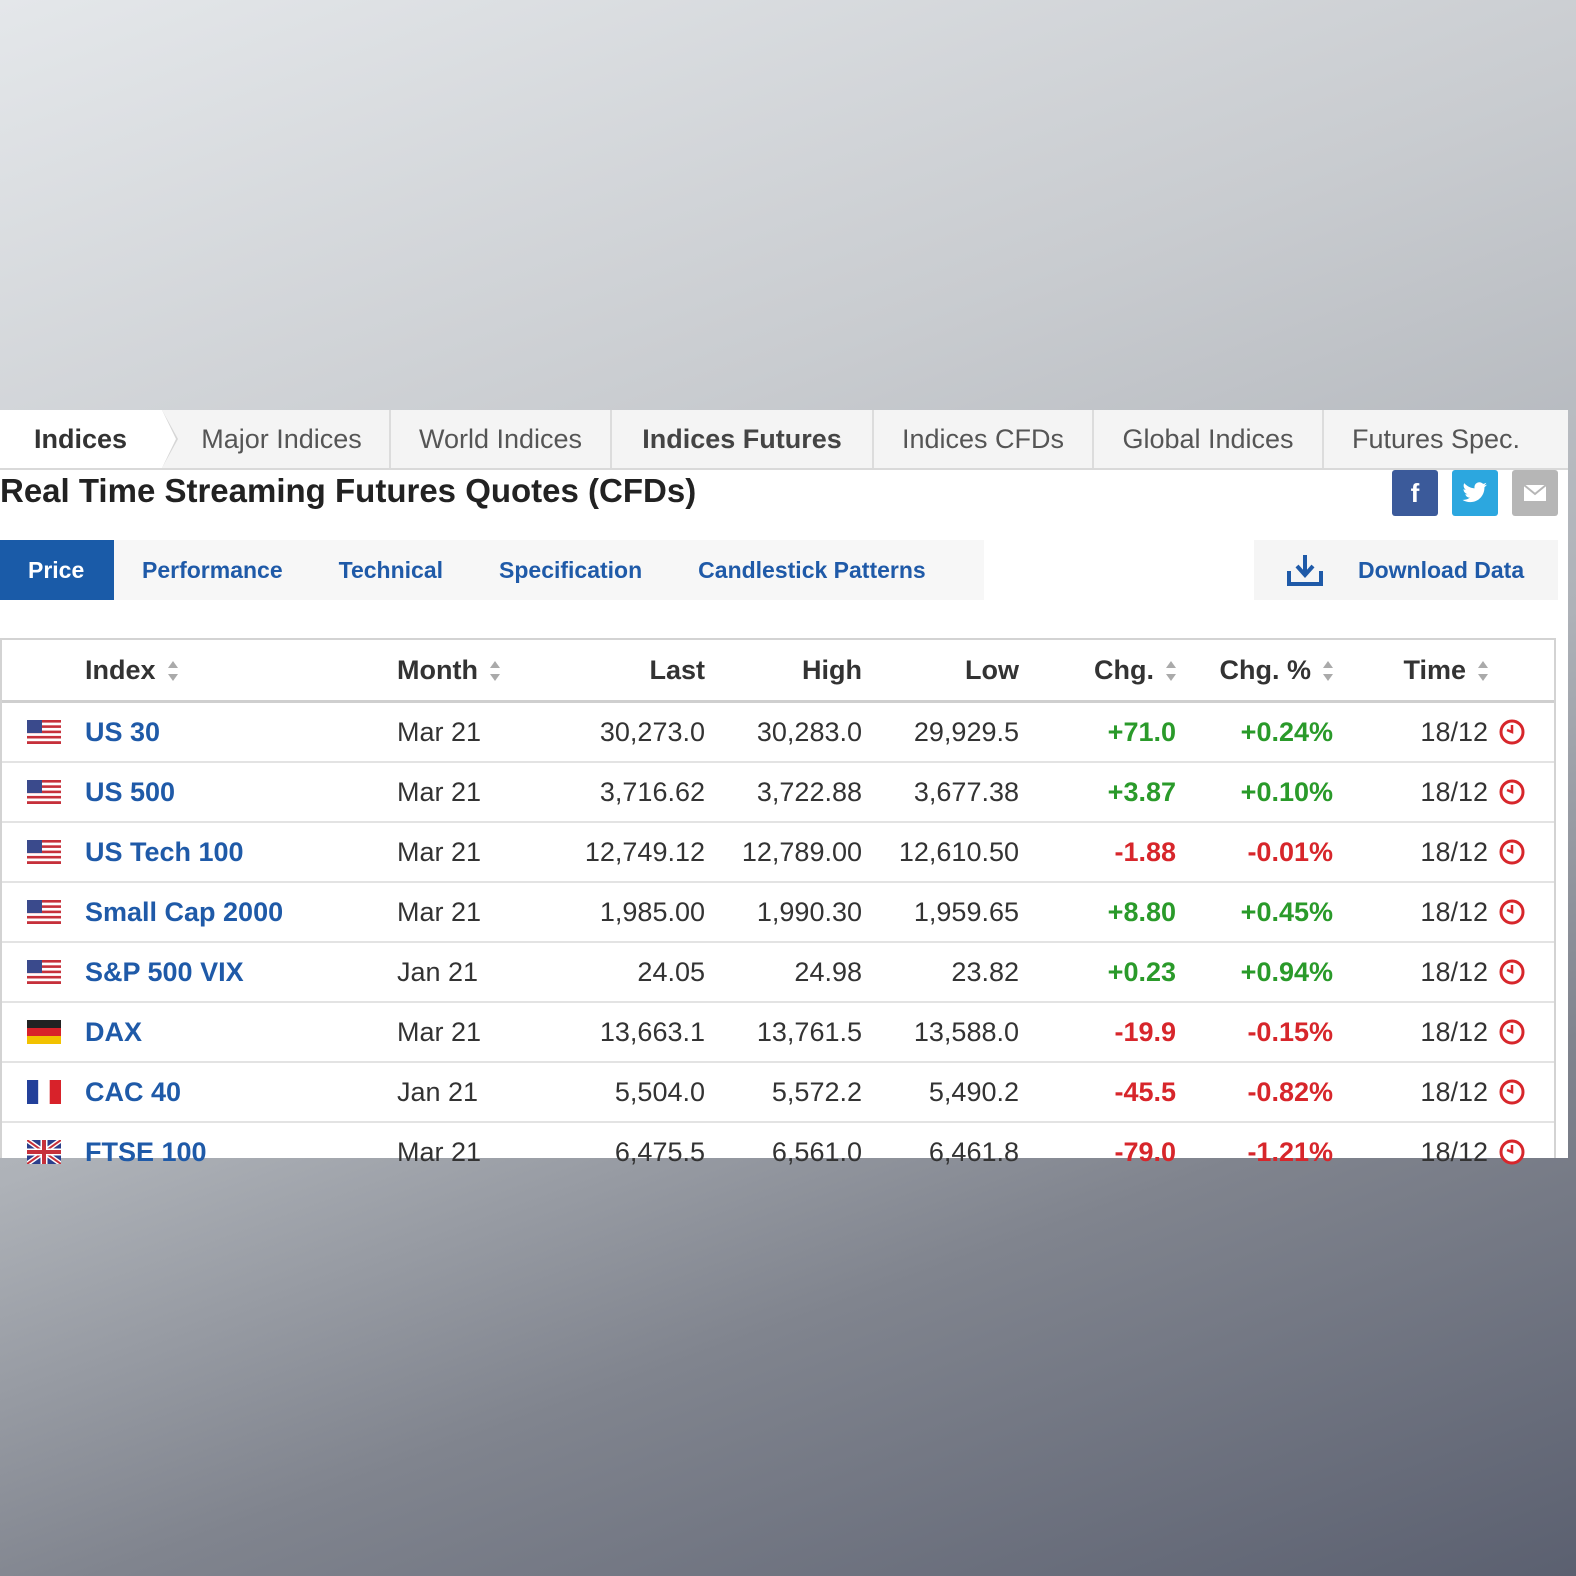  I want to click on low-cell: 23.82, so click(941, 972).